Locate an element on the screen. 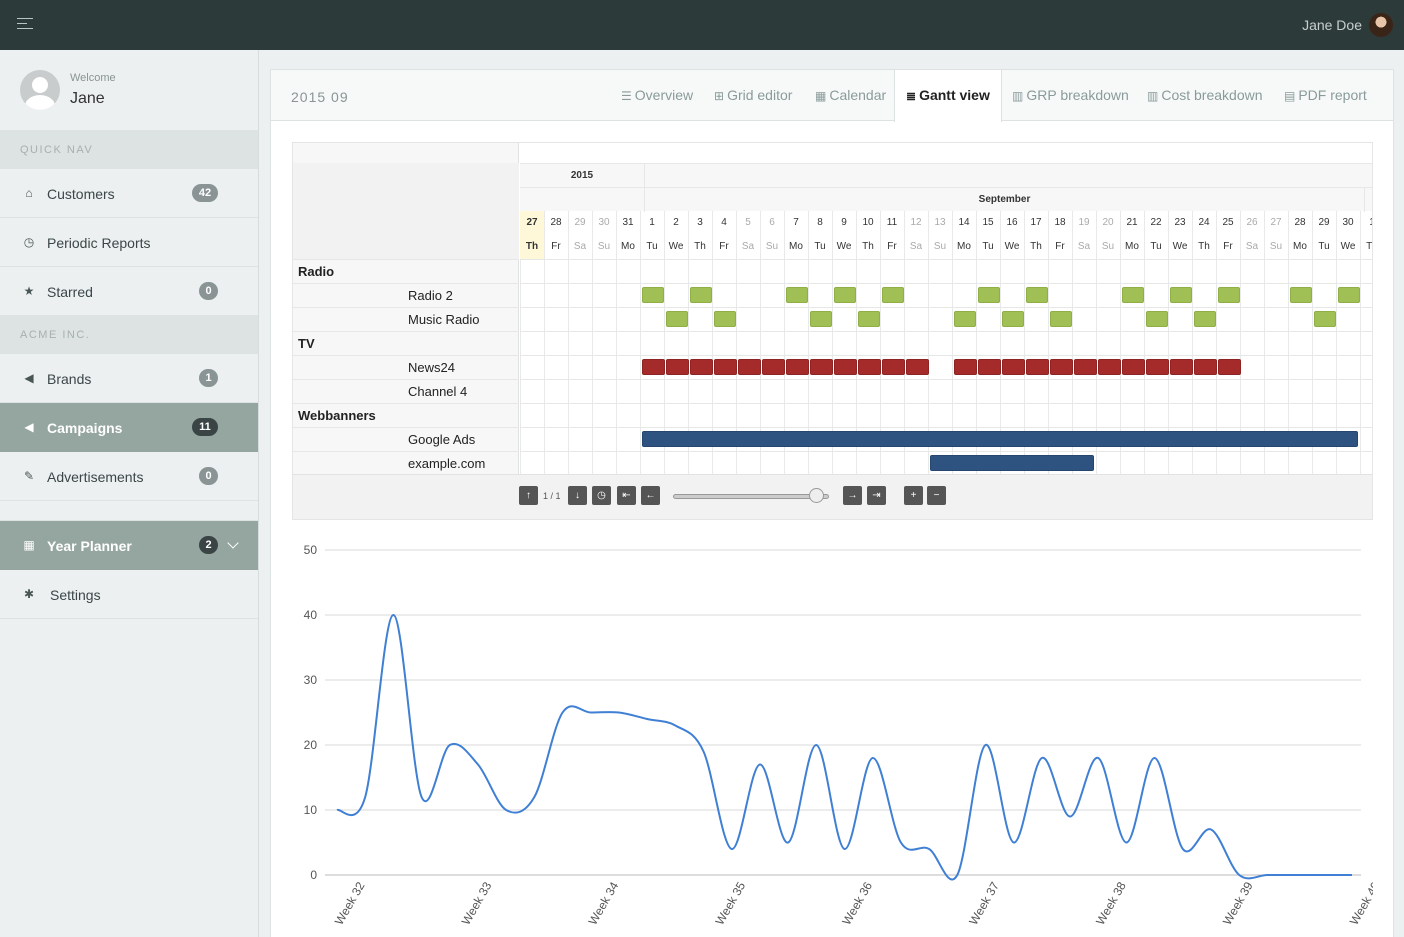 The width and height of the screenshot is (1404, 937). scroll-down-button: ↓ is located at coordinates (577, 495).